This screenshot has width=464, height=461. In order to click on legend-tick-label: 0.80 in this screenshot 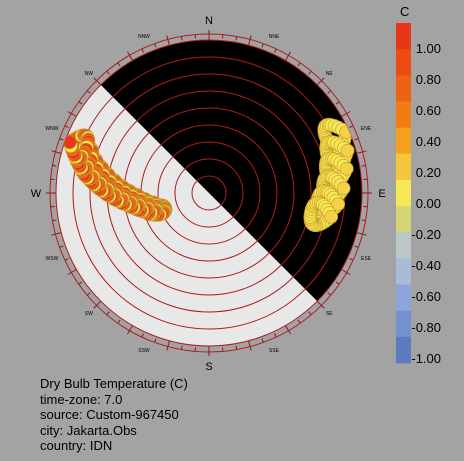, I will do `click(428, 79)`.